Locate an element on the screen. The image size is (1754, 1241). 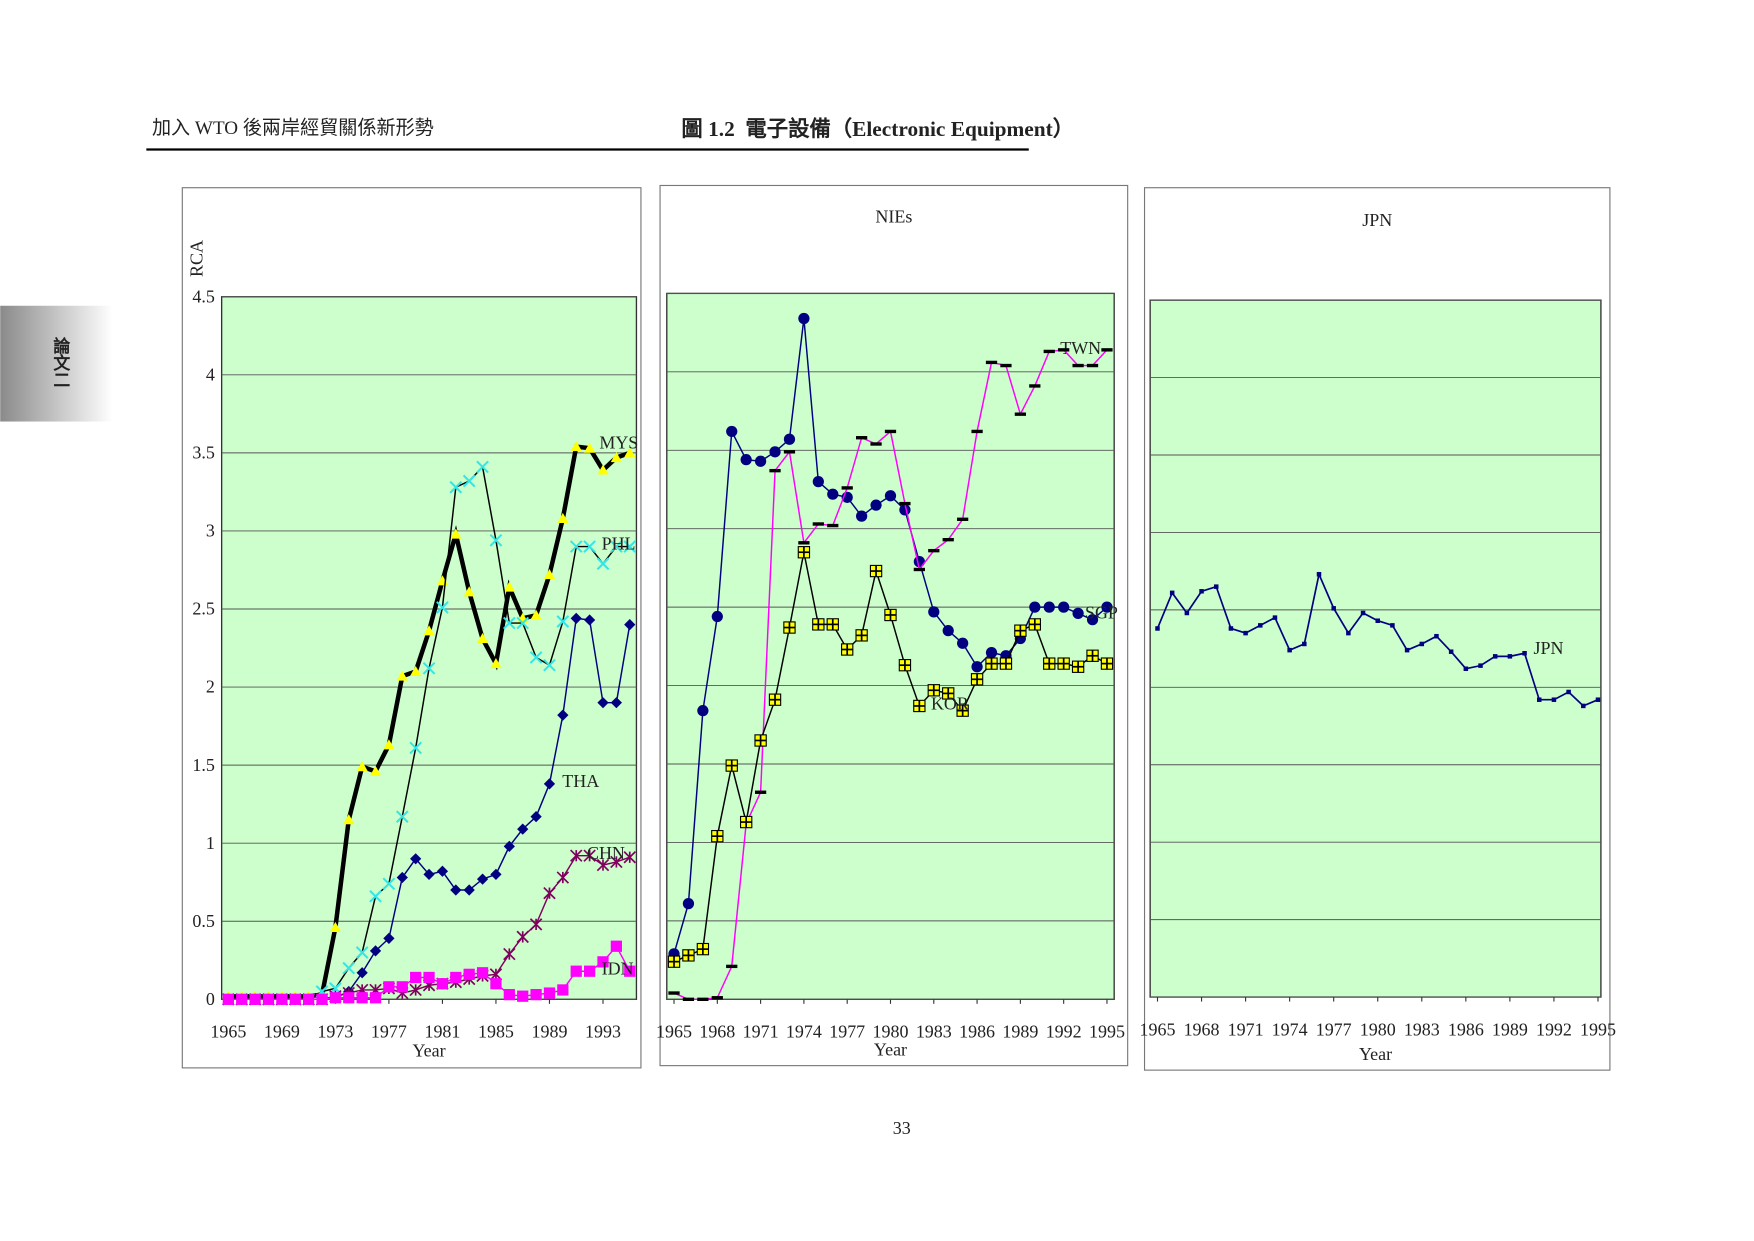
plot-area is located at coordinates (1375, 648).